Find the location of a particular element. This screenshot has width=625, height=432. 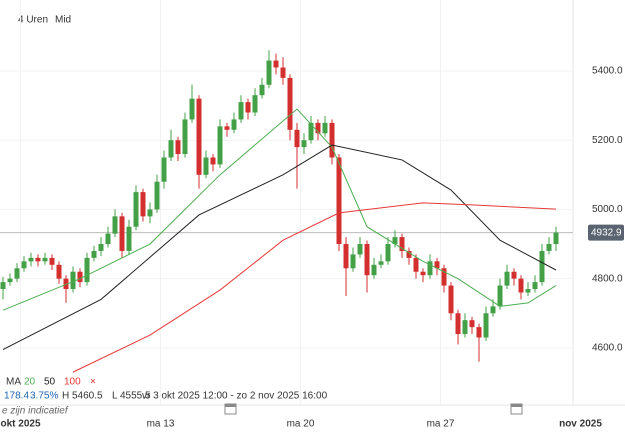

y-tick-label: 5200.0 is located at coordinates (607, 140).